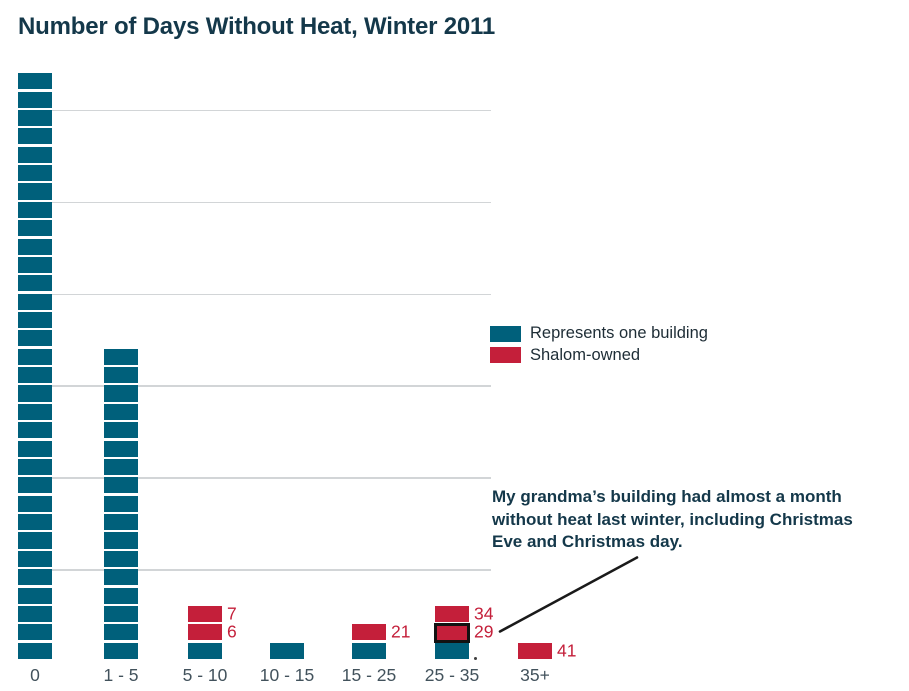 This screenshot has width=909, height=691. I want to click on x-axis-label: 25 - 35, so click(452, 675).